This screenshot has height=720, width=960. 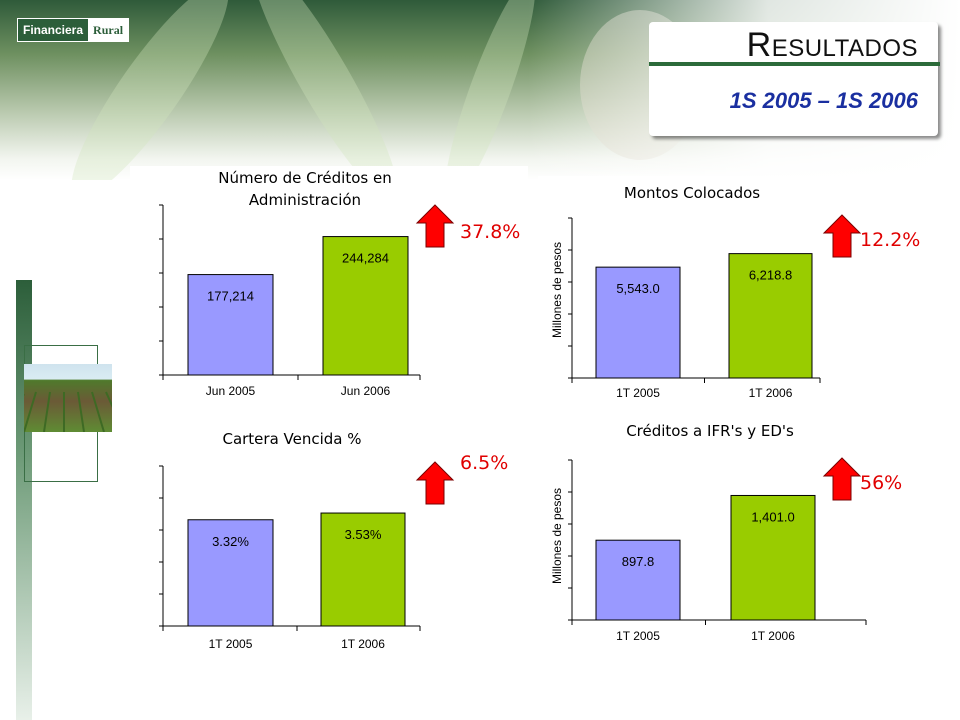 I want to click on field-rows, so click(x=68, y=411).